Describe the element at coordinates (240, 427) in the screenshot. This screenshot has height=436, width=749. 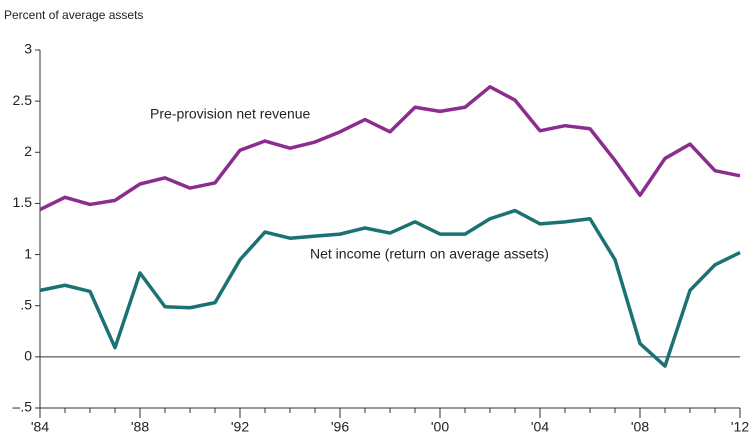
I see `x-tick-label: '92` at that location.